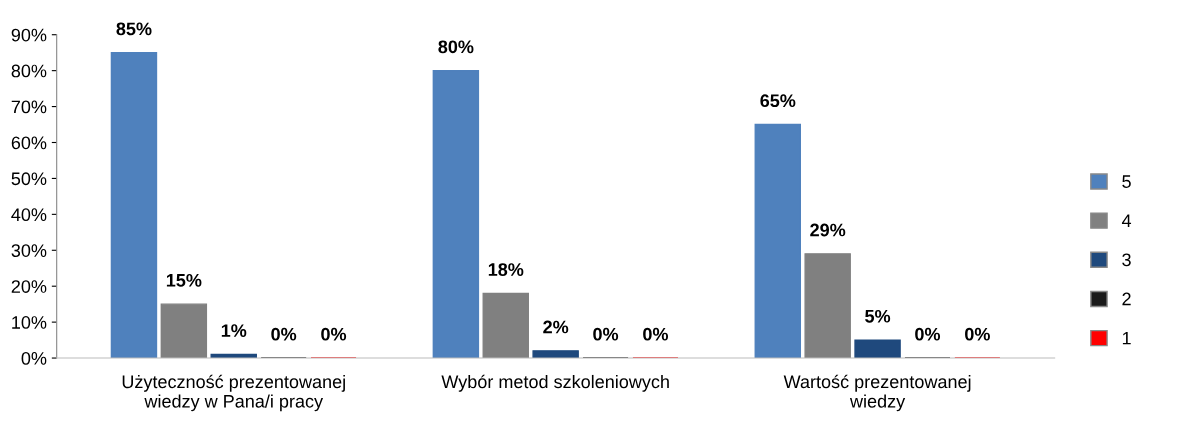  I want to click on legend-label: 1, so click(1126, 338).